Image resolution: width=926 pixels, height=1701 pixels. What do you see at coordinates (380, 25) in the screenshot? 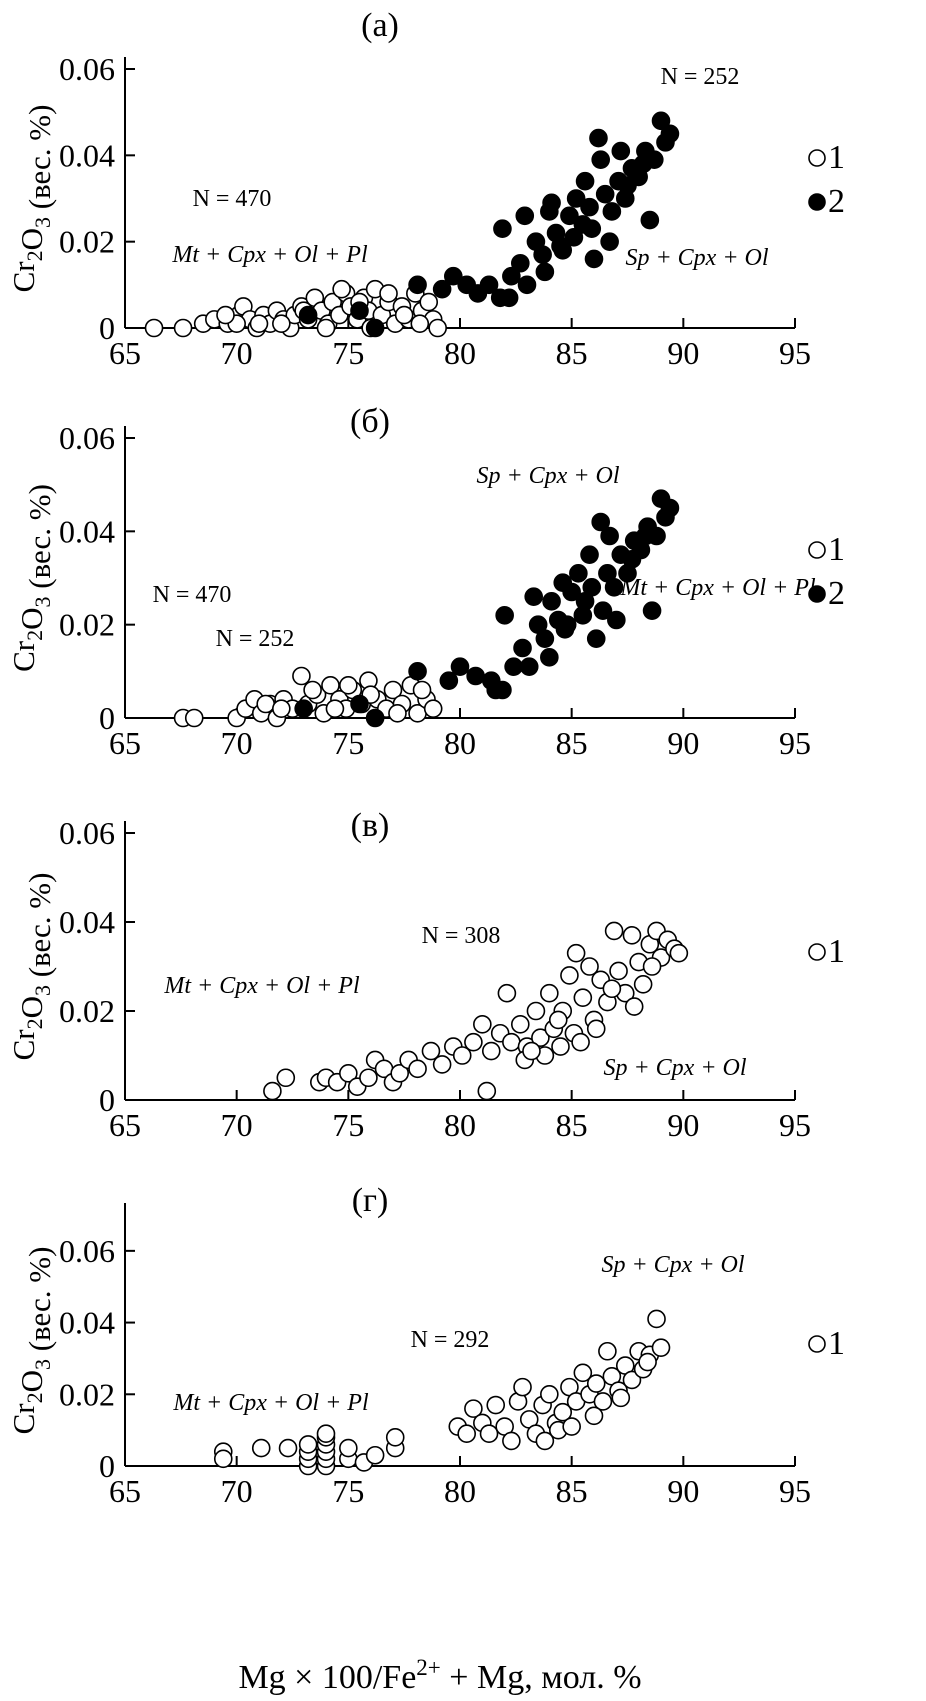
I see `panel-title-1: (а)` at bounding box center [380, 25].